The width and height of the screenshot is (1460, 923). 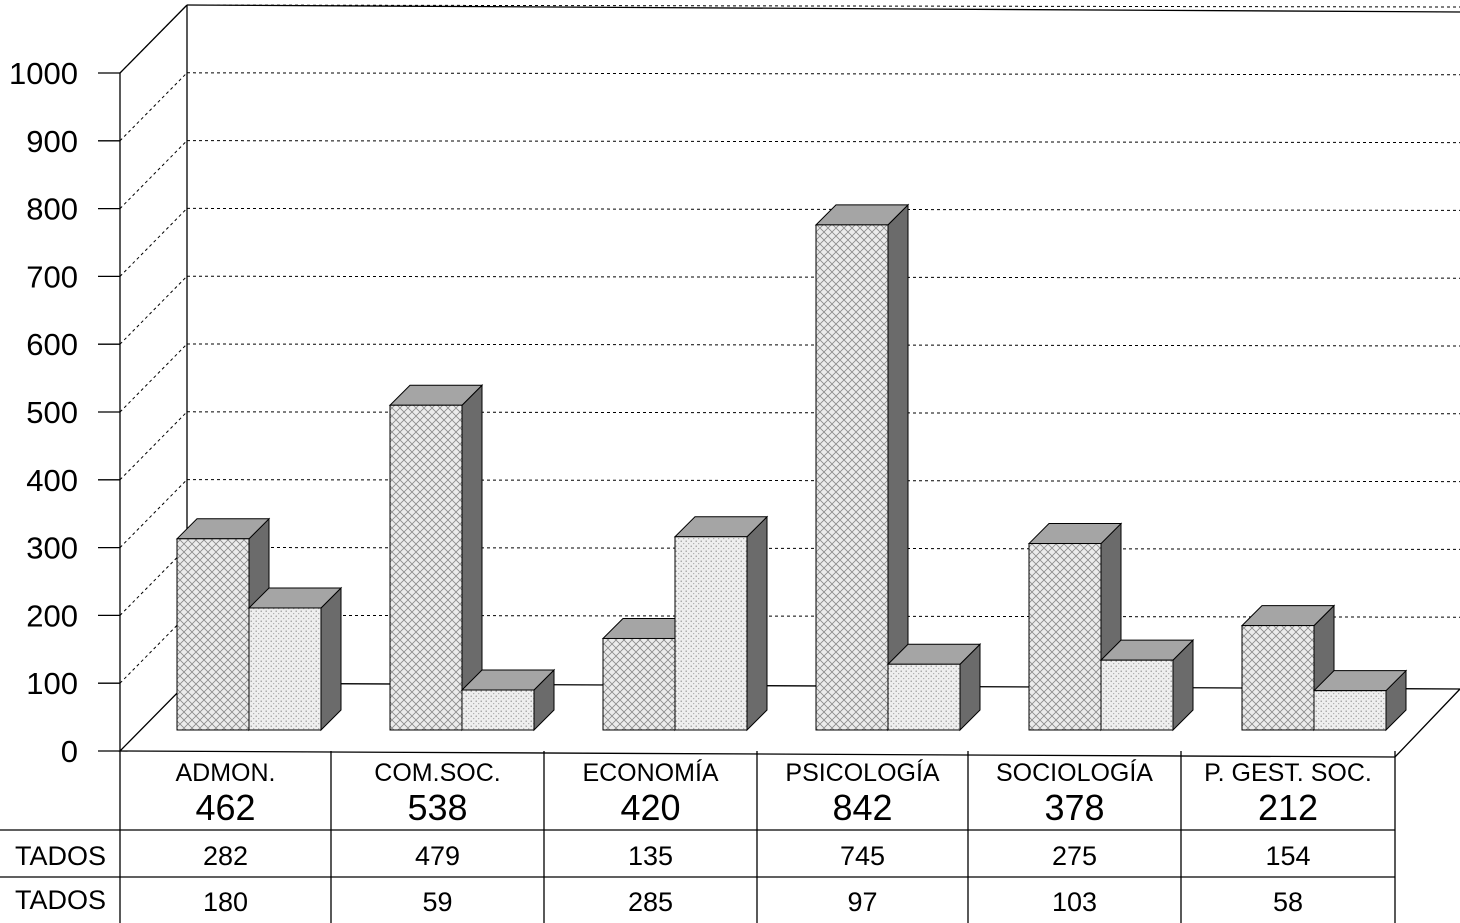 I want to click on category-label: SOCIOLOGÍA, so click(x=1074, y=772).